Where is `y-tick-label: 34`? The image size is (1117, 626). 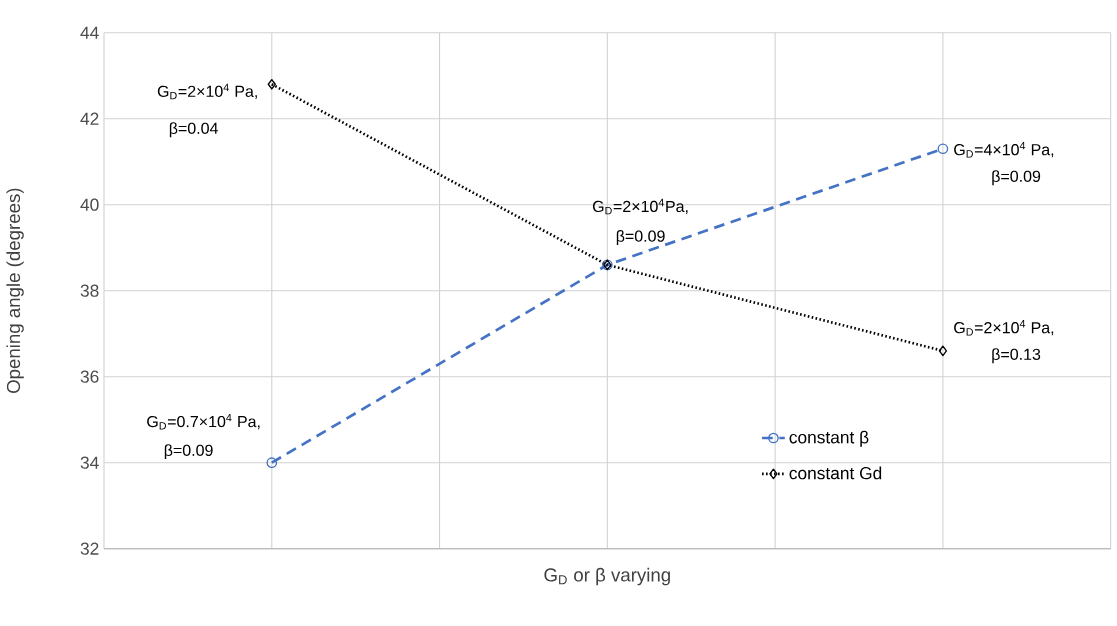
y-tick-label: 34 is located at coordinates (89, 462).